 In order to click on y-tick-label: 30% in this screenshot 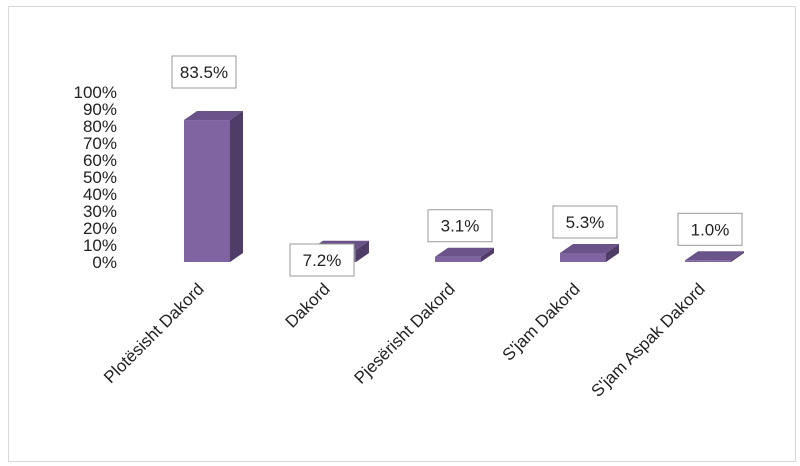, I will do `click(100, 211)`.